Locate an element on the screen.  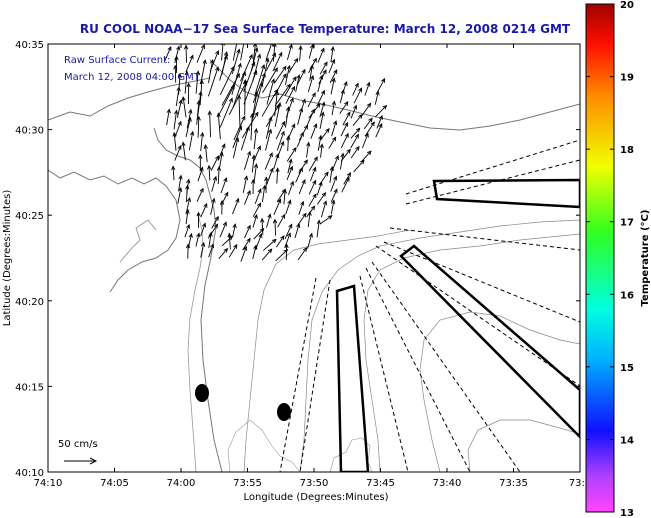
current-arrows is located at coordinates (276, 153).